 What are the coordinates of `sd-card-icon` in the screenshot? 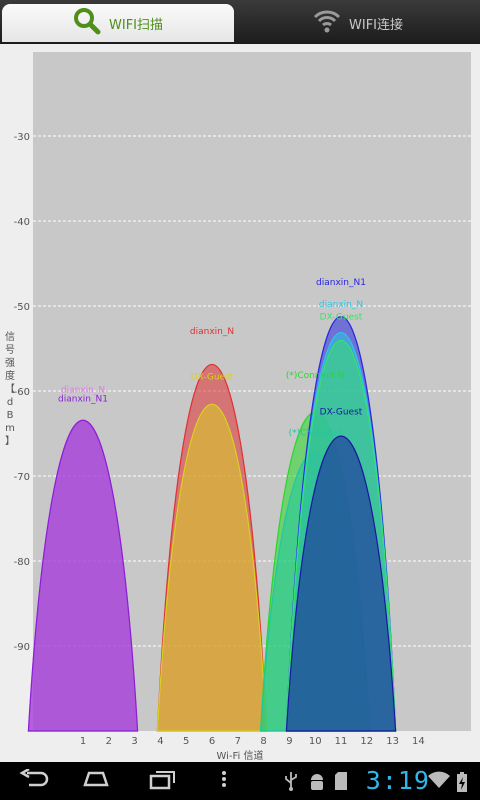 It's located at (341, 783).